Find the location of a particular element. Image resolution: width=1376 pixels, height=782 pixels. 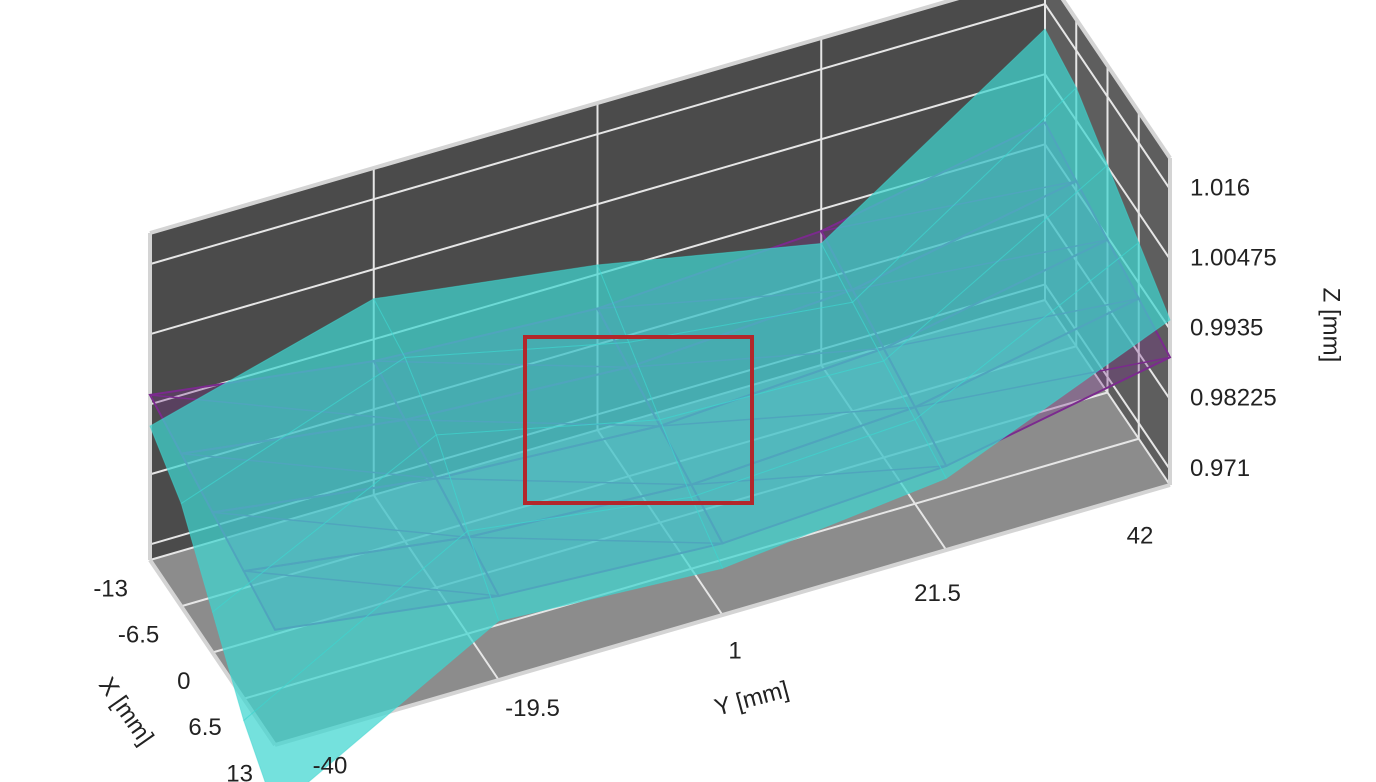

z-tick-label: 1.00475 is located at coordinates (1233, 258).